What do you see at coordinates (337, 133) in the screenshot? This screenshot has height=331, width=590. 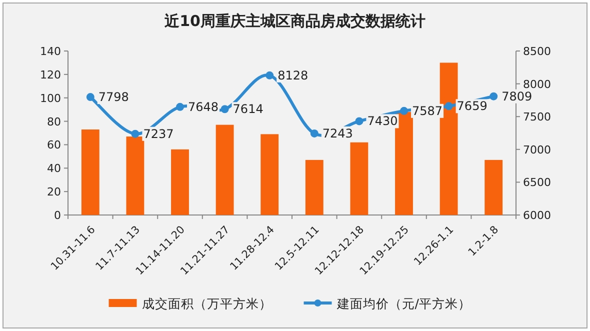 I see `data-label: 7243` at bounding box center [337, 133].